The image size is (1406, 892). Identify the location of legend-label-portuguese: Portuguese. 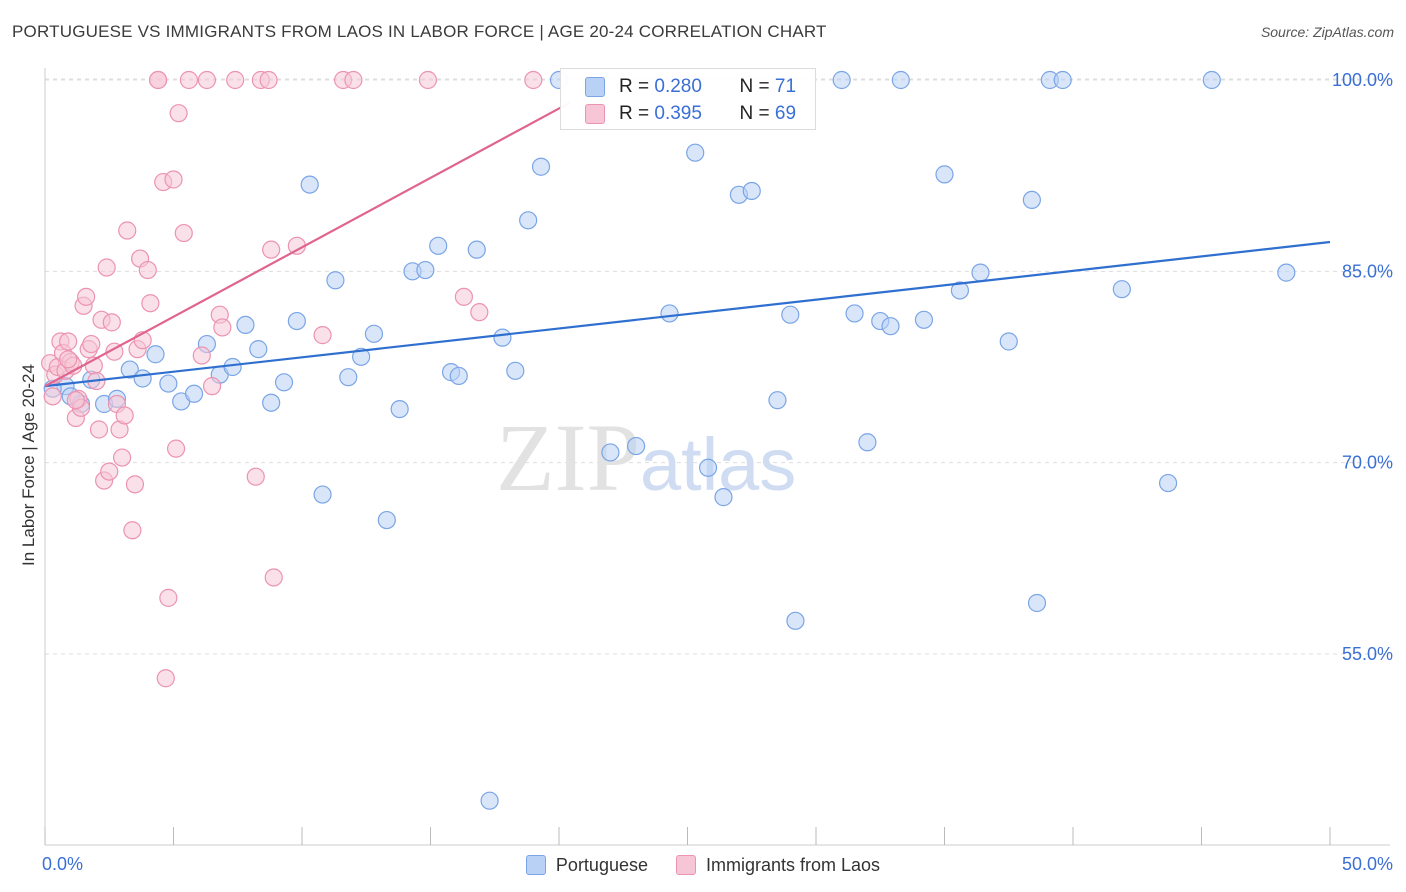
(601, 864).